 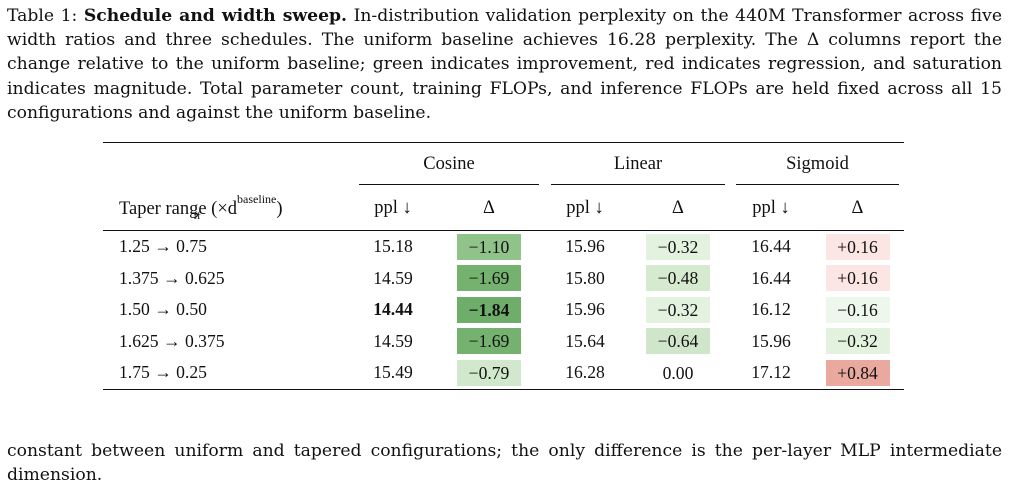 I want to click on row-header-taper-range: Taper range (×dbaseline) ff, so click(x=201, y=207).